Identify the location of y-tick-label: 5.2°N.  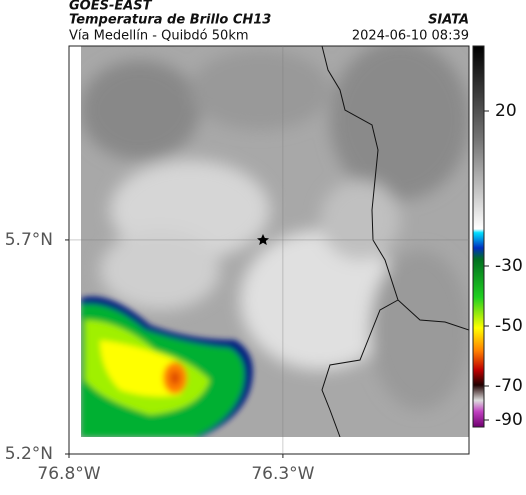
(29, 454).